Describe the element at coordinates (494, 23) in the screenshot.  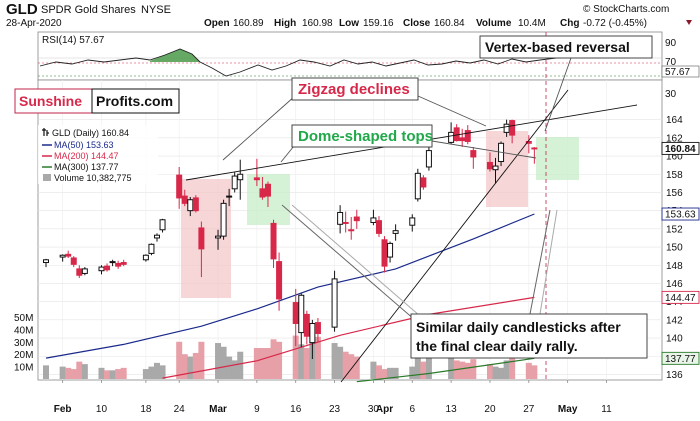
I see `volume-label: Volume` at that location.